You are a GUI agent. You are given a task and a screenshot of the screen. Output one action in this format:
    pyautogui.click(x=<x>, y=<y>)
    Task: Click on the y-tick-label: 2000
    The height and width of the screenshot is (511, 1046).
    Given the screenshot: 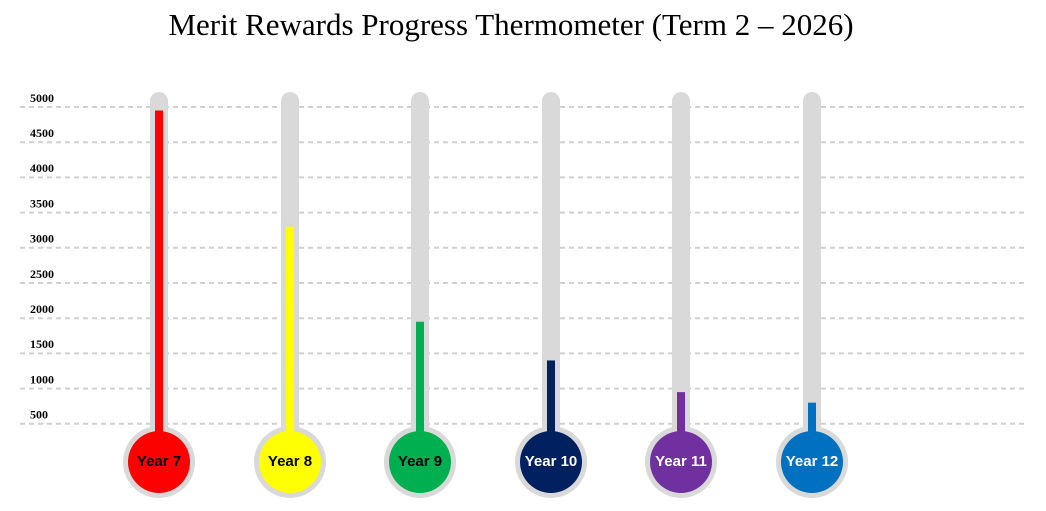 What is the action you would take?
    pyautogui.click(x=42, y=309)
    